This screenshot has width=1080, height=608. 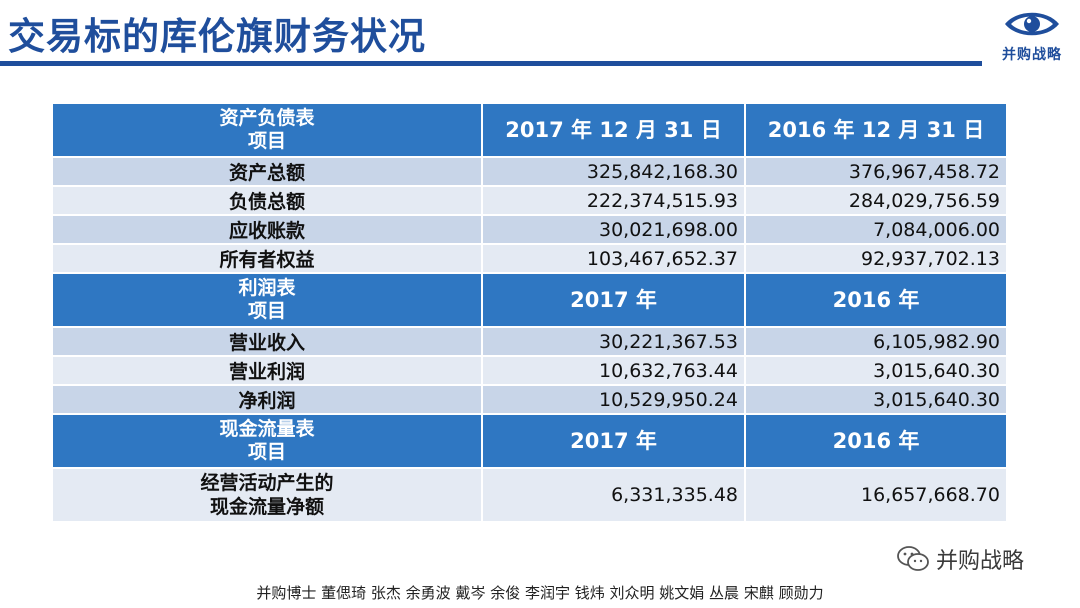 I want to click on row-label: 营业收入, so click(x=267, y=341).